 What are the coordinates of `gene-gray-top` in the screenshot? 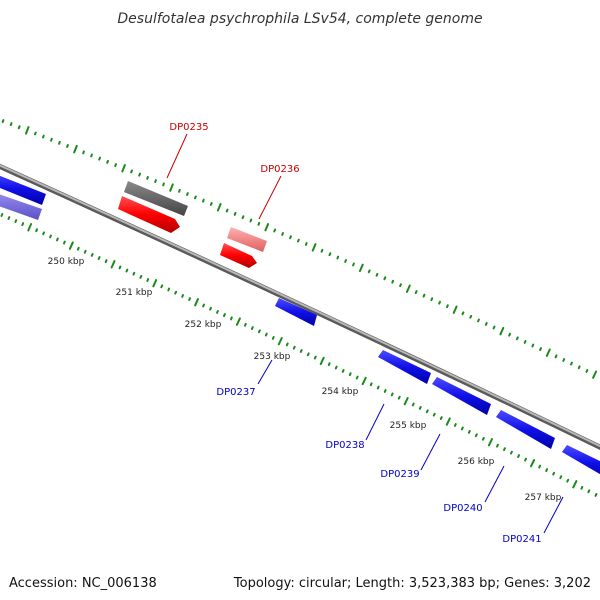 It's located at (156, 198).